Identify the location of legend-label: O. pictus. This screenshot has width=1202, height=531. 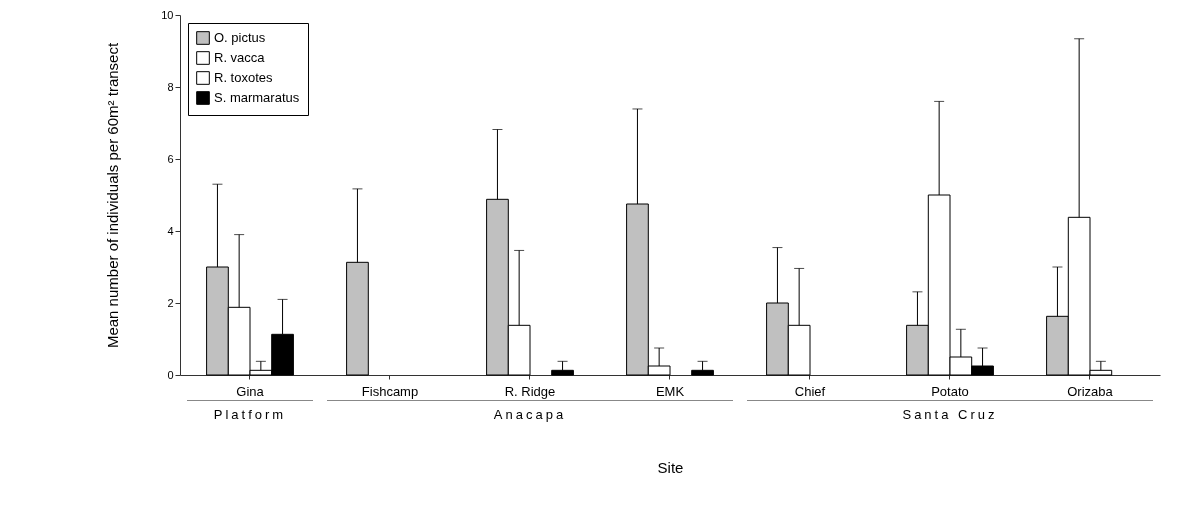
(240, 37).